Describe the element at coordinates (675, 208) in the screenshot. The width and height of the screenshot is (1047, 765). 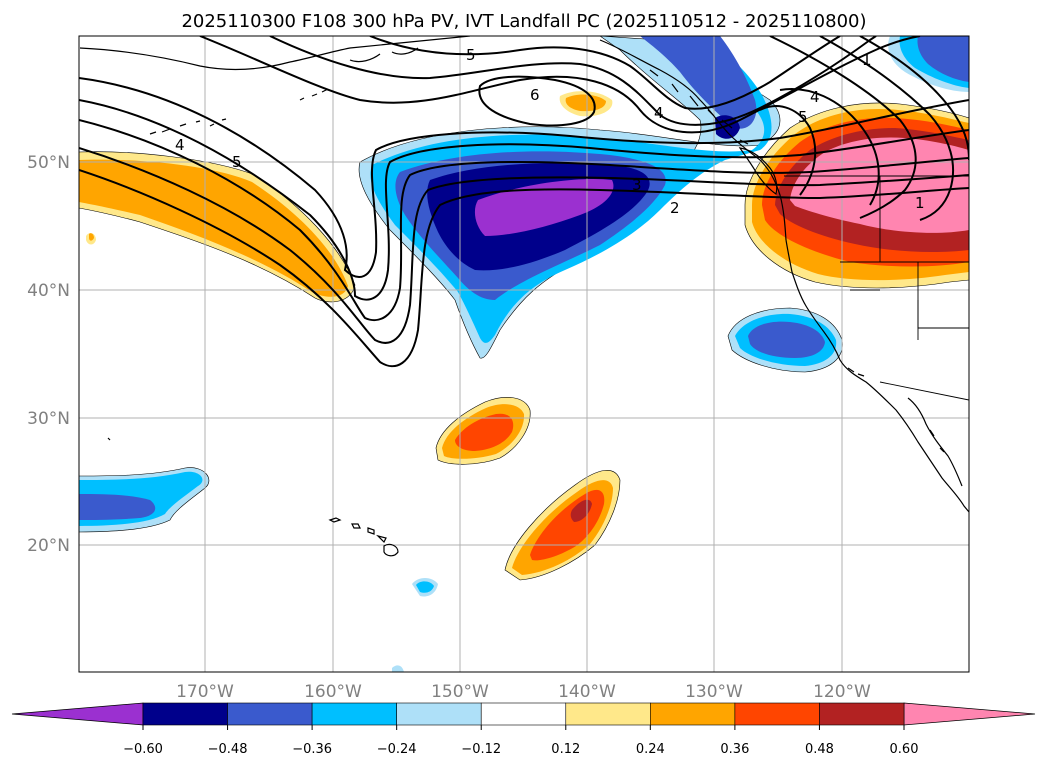
I see `contour-label: 2` at that location.